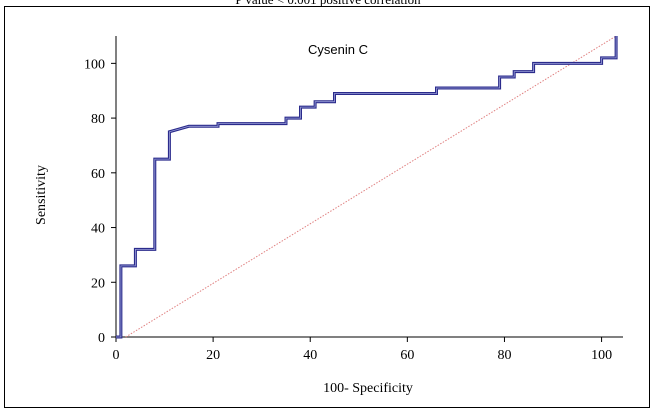 The image size is (656, 410). I want to click on x-tick-label: 80, so click(504, 355).